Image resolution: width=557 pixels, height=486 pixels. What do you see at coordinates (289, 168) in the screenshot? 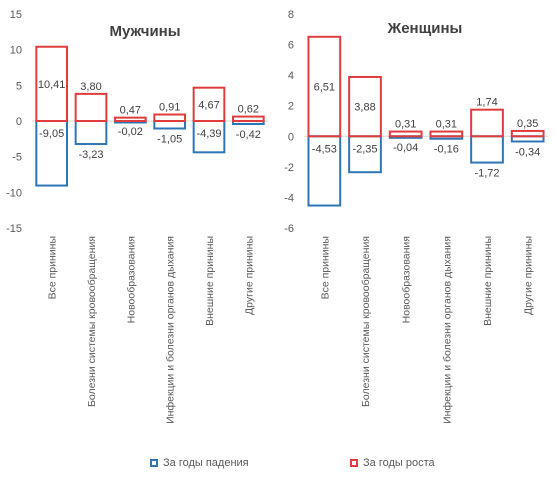
I see `y-tick-label: -2` at bounding box center [289, 168].